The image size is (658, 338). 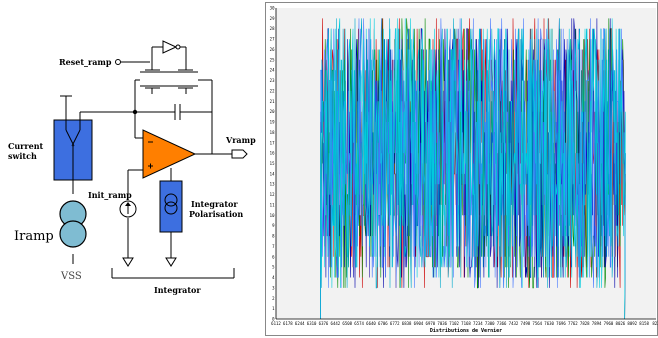 I want to click on y-tick-label: 23, so click(x=272, y=80).